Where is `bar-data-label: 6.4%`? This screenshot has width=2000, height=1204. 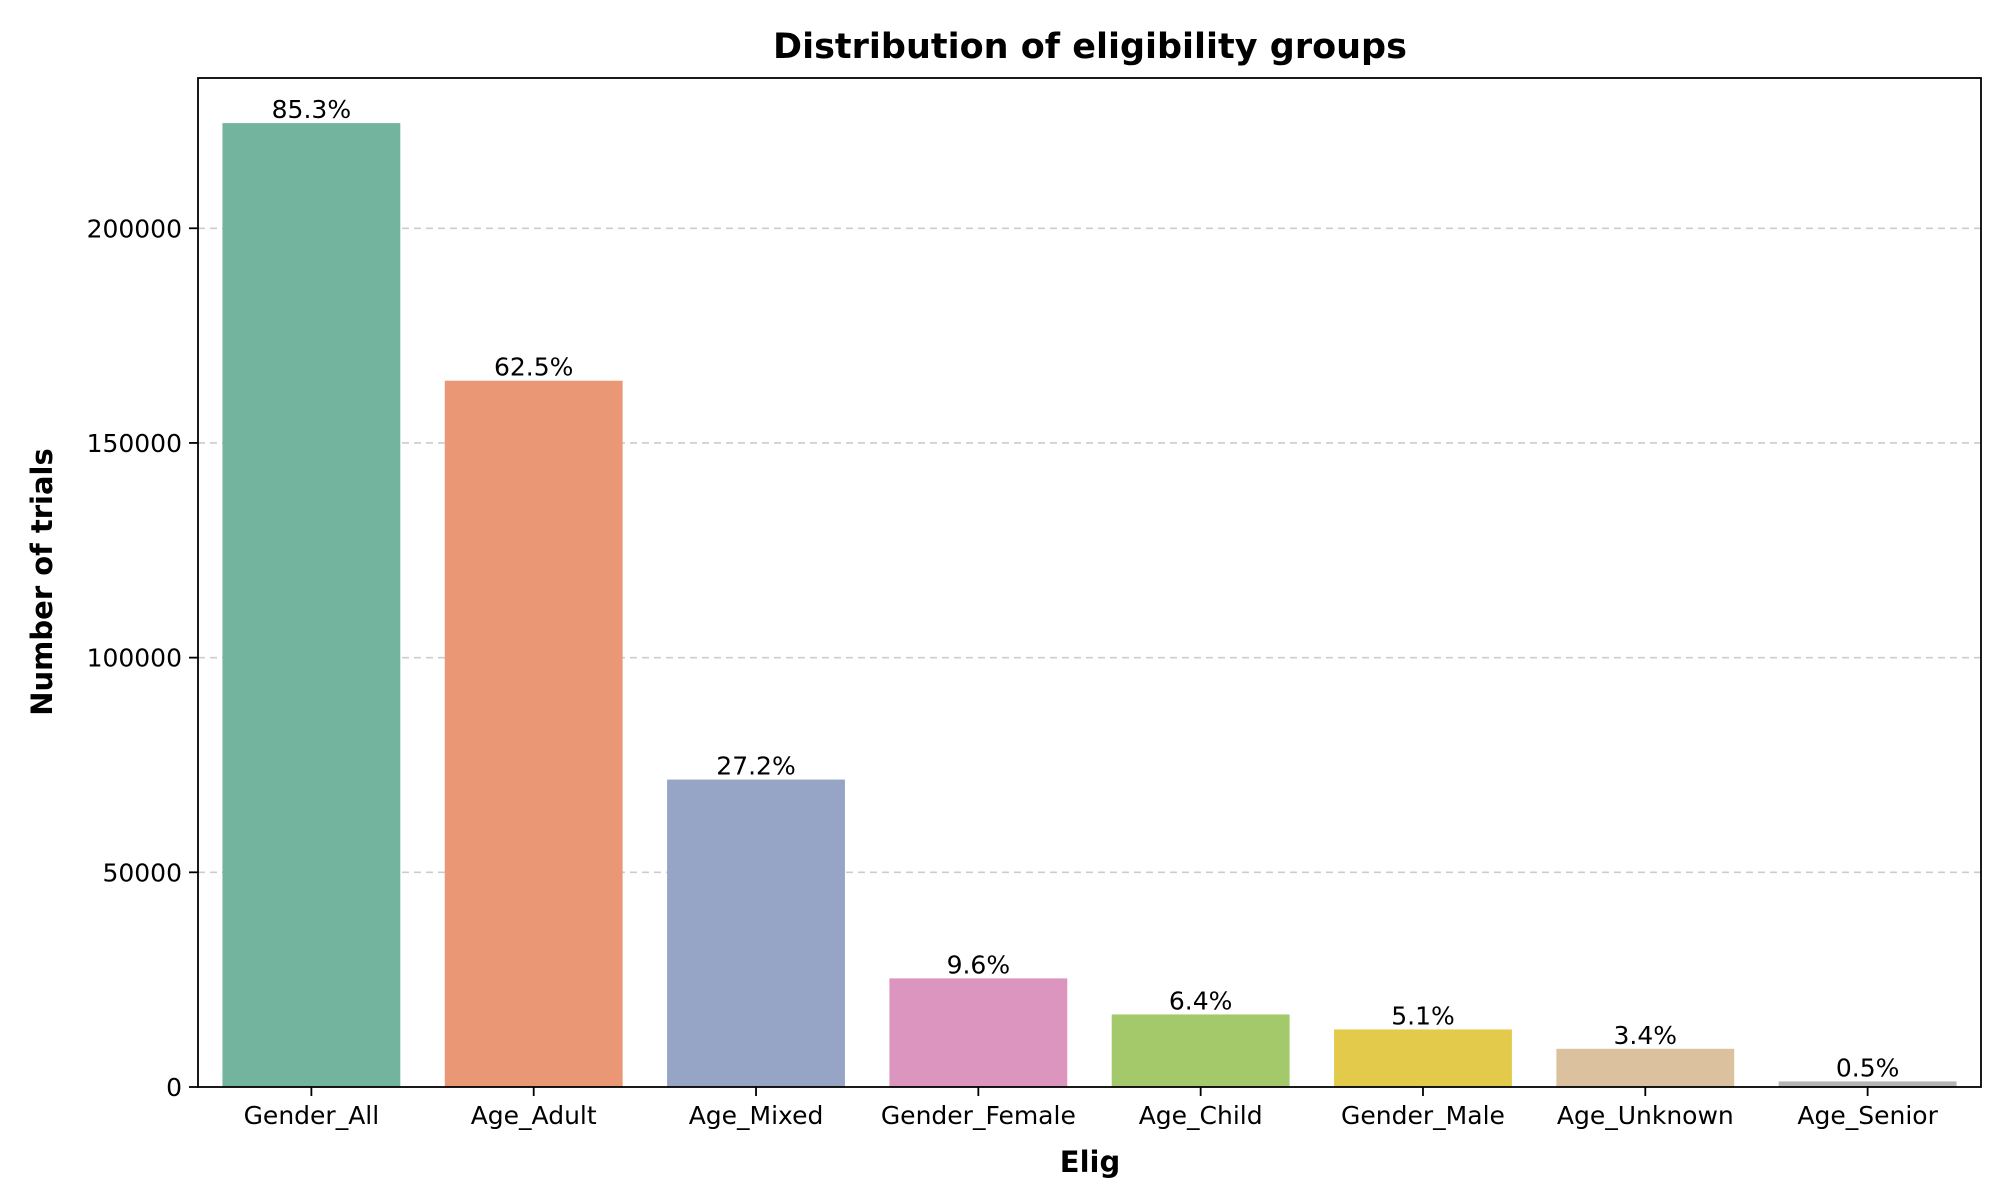
bar-data-label: 6.4% is located at coordinates (1201, 1000).